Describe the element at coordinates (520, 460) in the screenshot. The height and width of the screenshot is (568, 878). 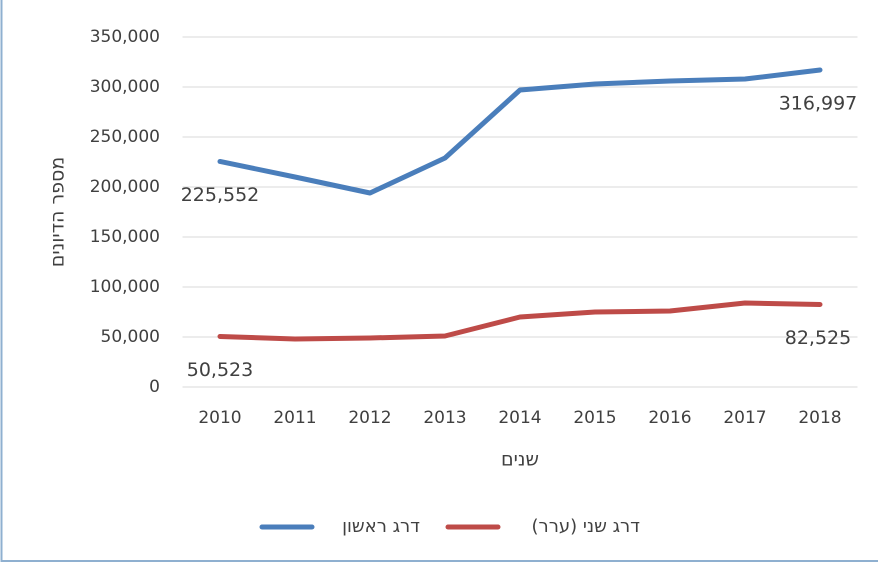
I see `x-axis-title: שנים` at that location.